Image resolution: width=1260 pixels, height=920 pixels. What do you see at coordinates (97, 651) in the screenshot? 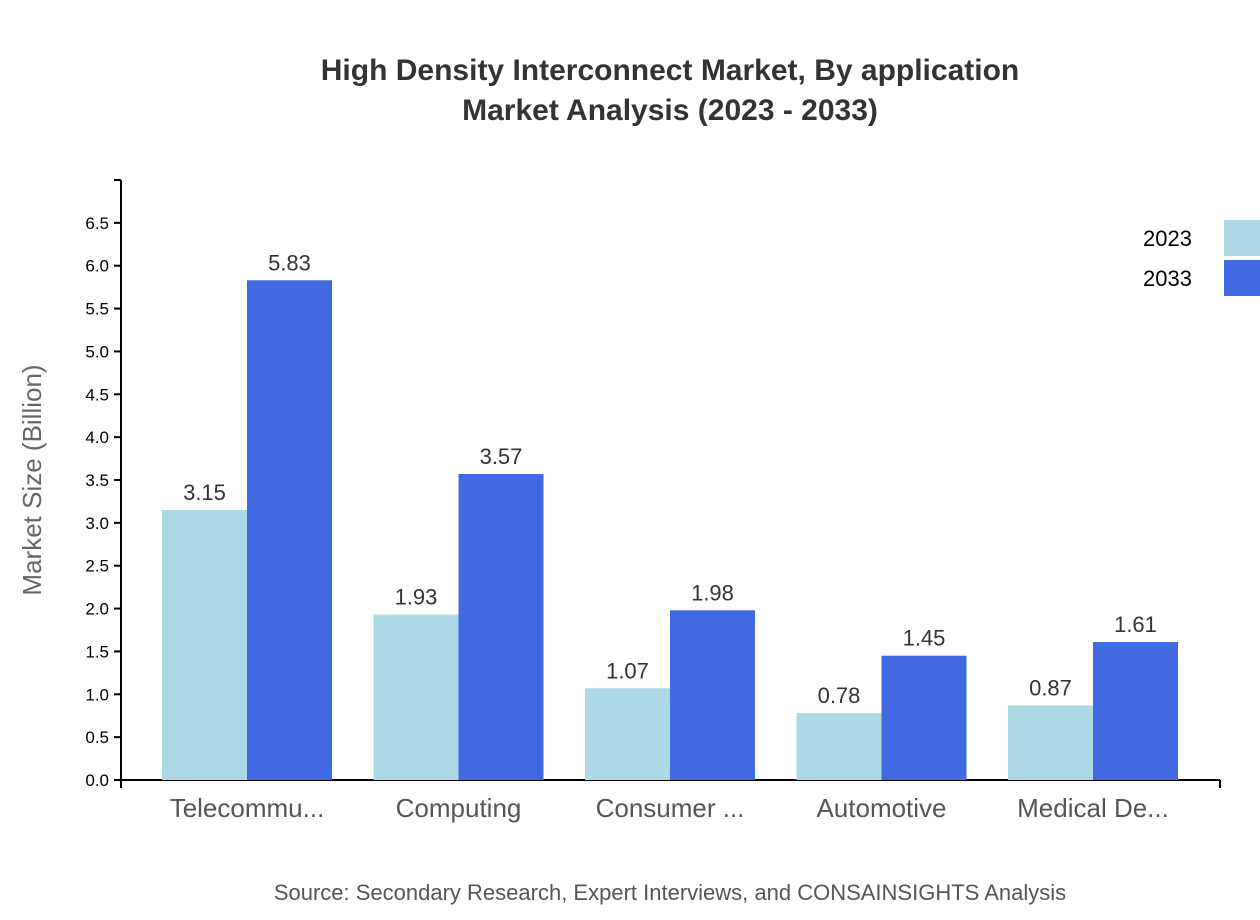
I see `y-tick-label: 1.5` at bounding box center [97, 651].